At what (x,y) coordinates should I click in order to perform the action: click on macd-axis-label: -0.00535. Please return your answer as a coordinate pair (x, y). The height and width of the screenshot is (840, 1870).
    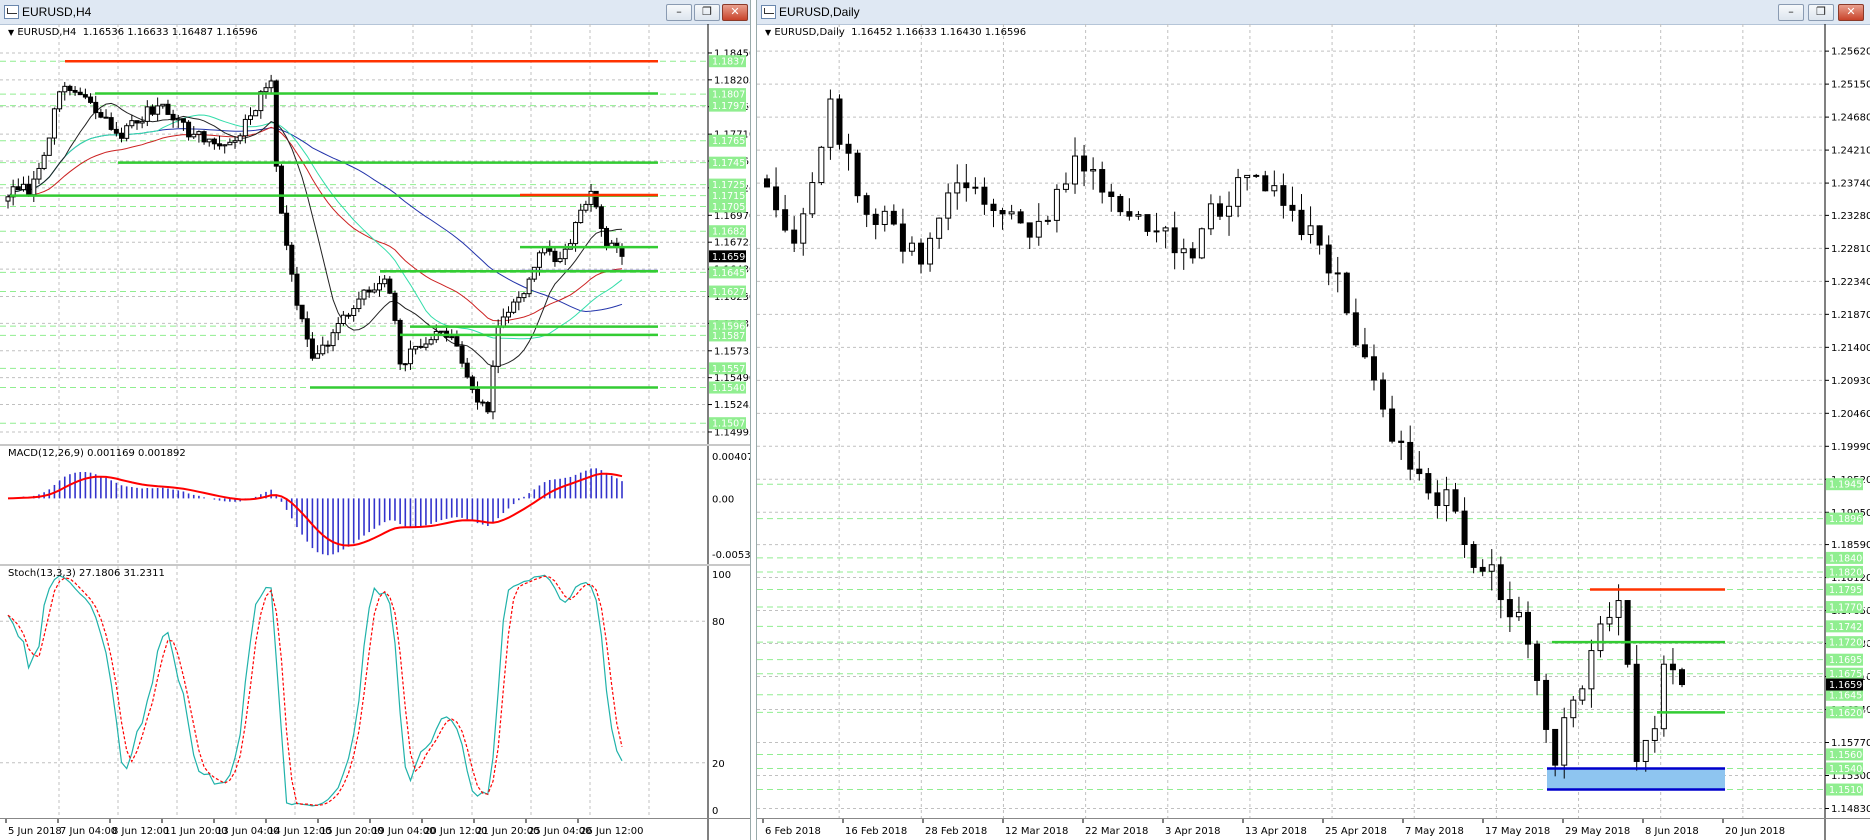
    Looking at the image, I should click on (731, 555).